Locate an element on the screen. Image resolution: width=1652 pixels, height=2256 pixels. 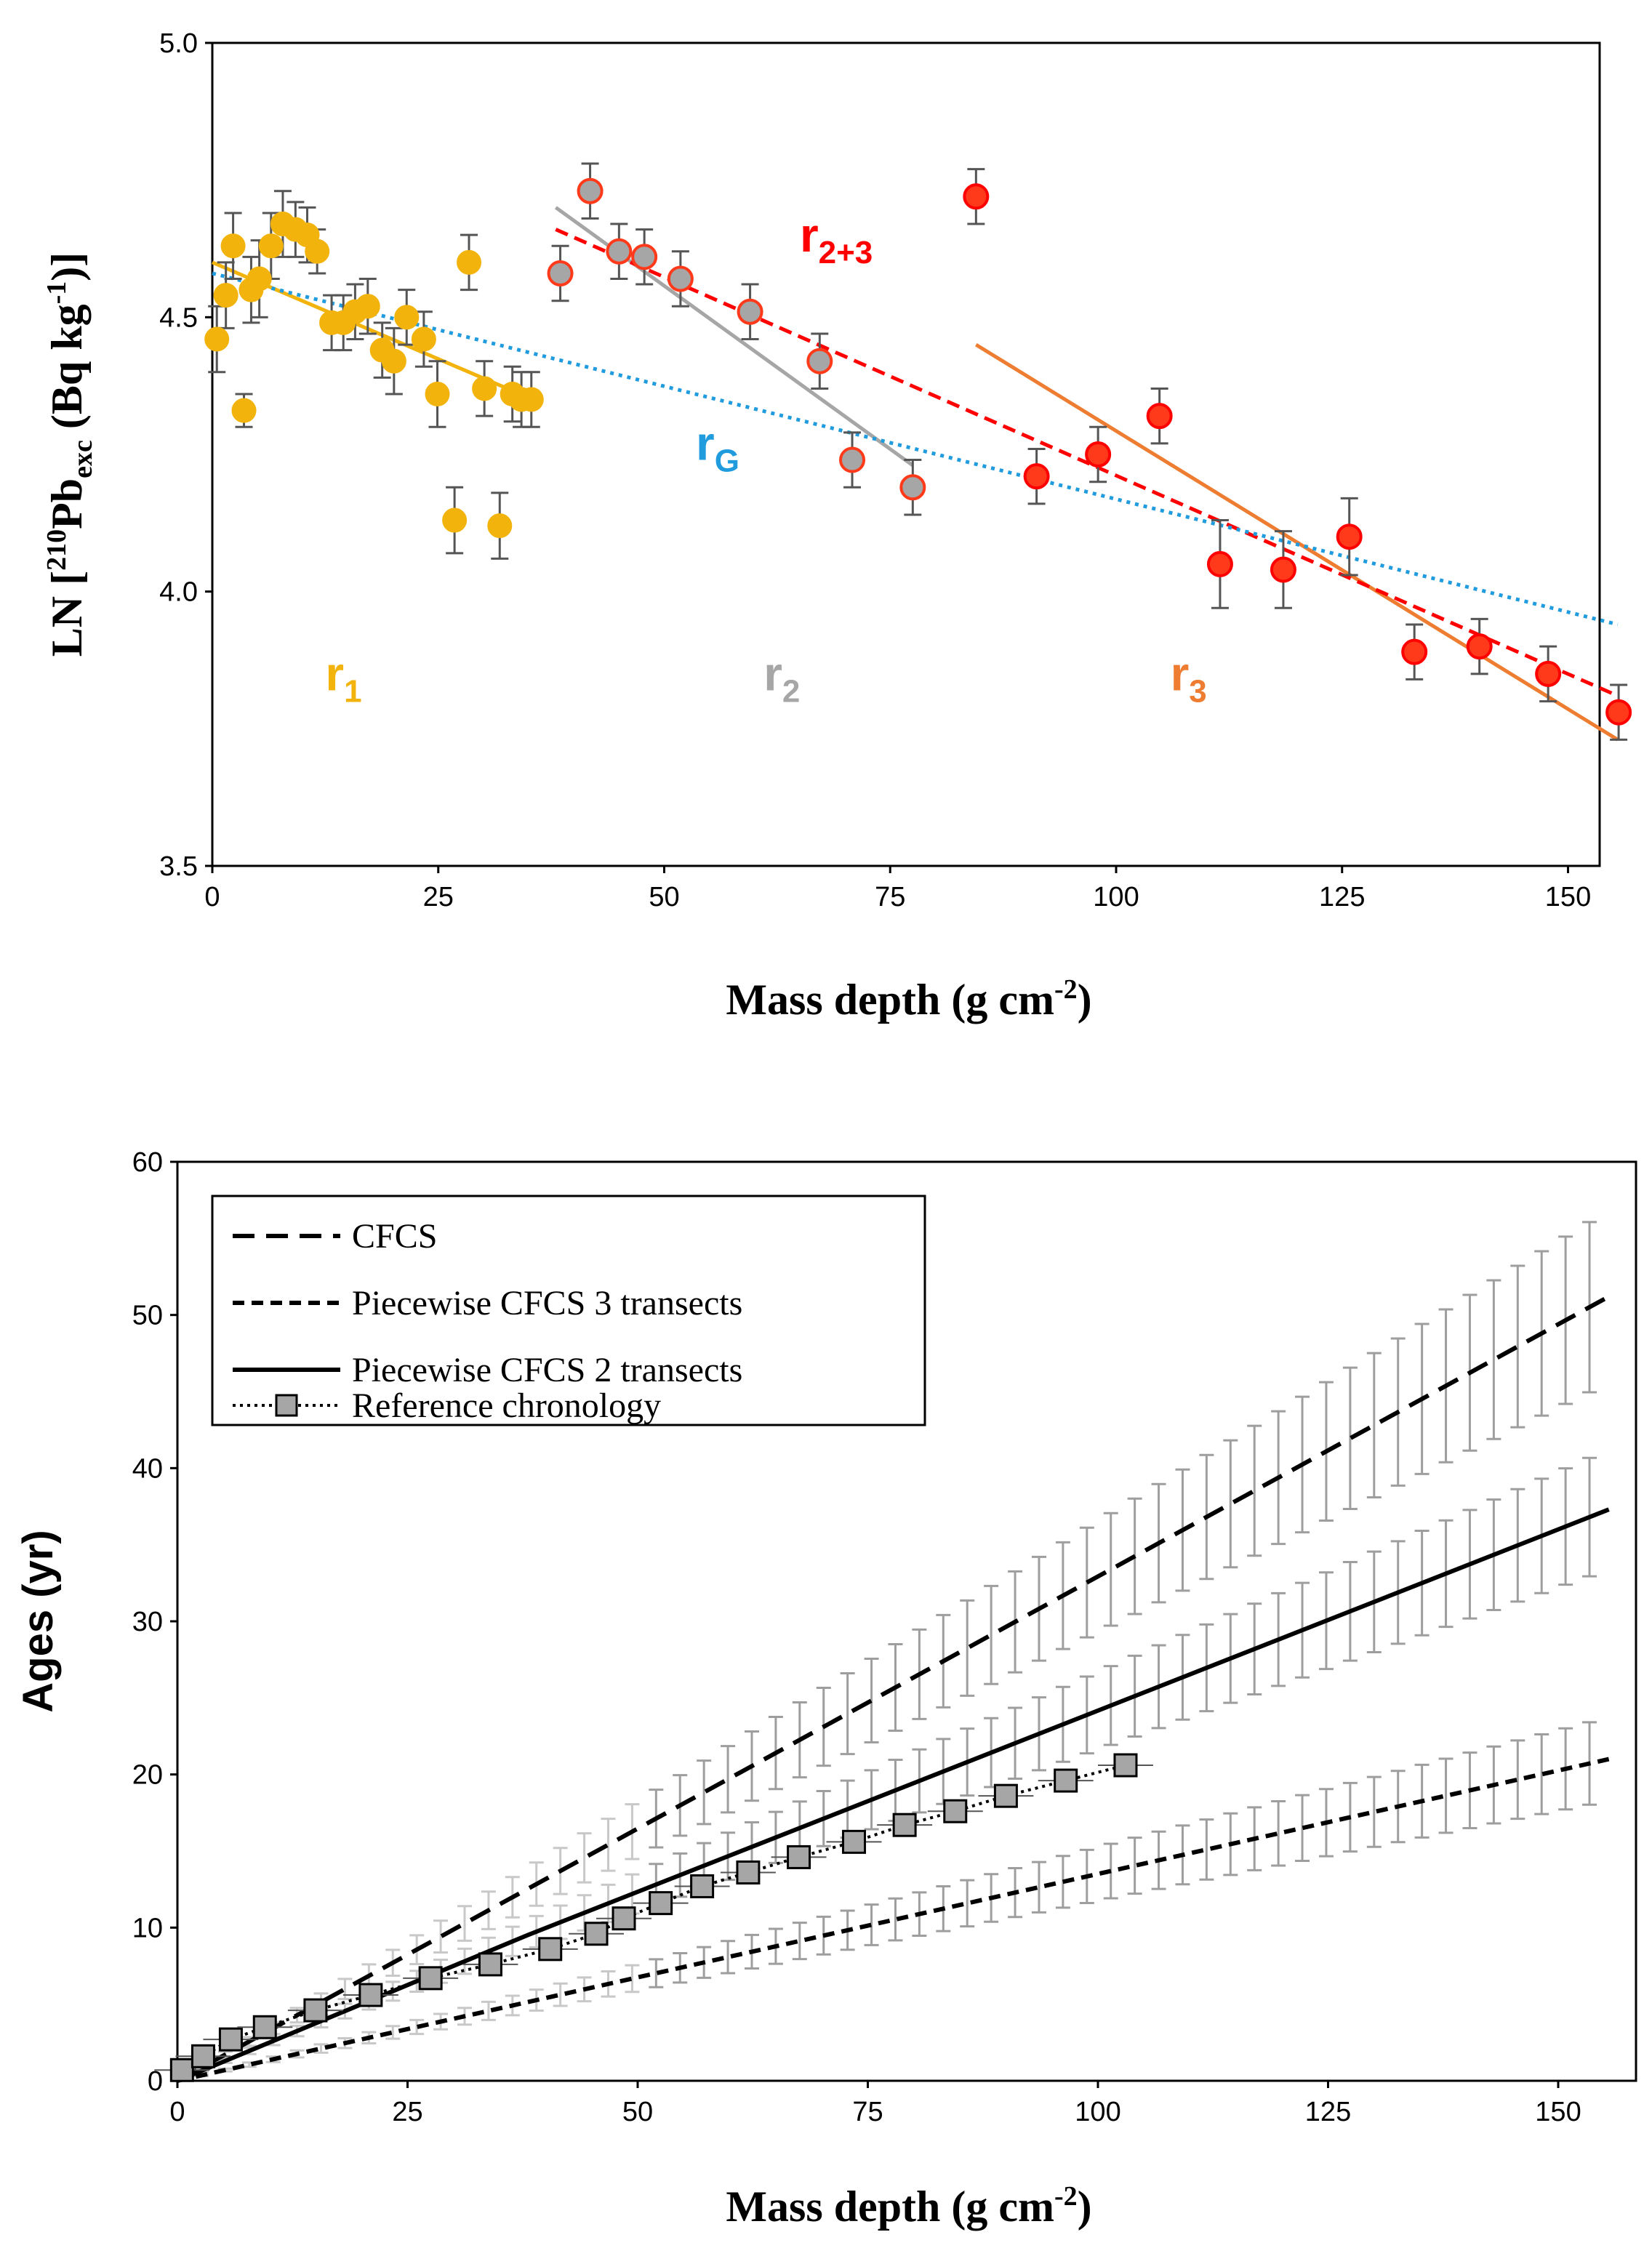
legend-marker-reference is located at coordinates (286, 1405).